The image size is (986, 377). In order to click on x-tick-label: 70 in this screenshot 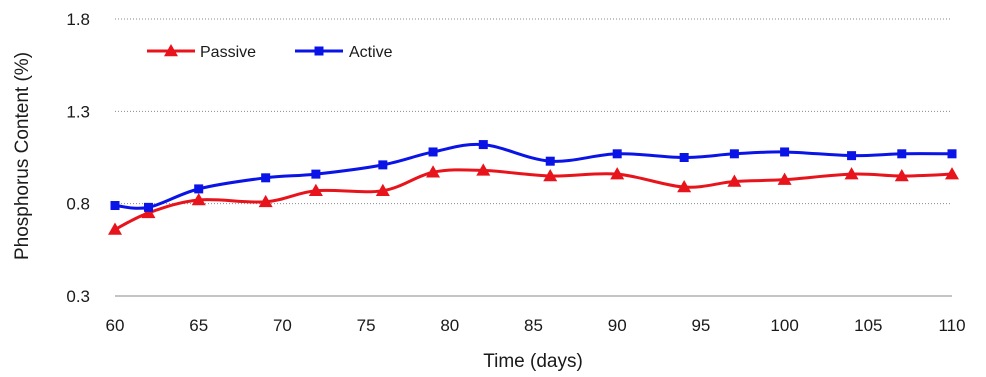, I will do `click(282, 325)`.